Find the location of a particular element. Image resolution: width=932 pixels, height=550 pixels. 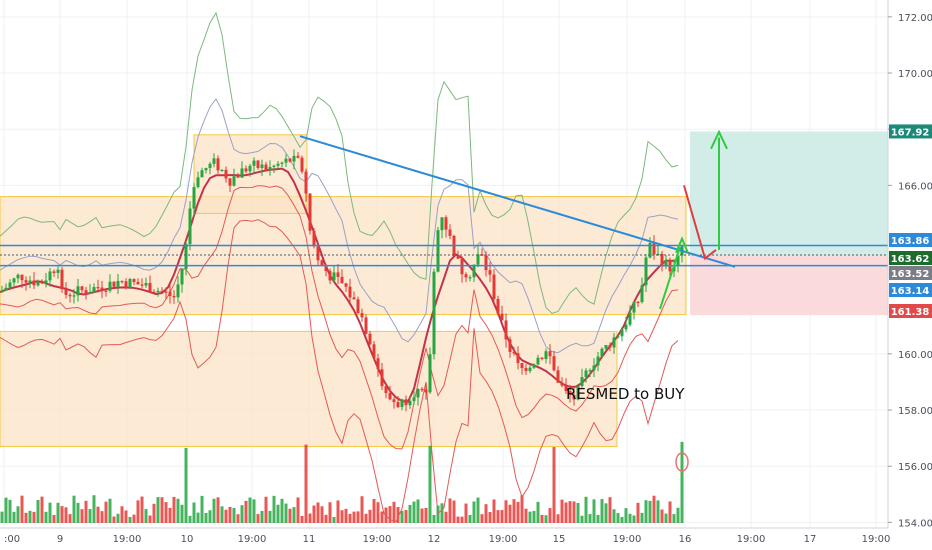

target-zone is located at coordinates (789, 193).